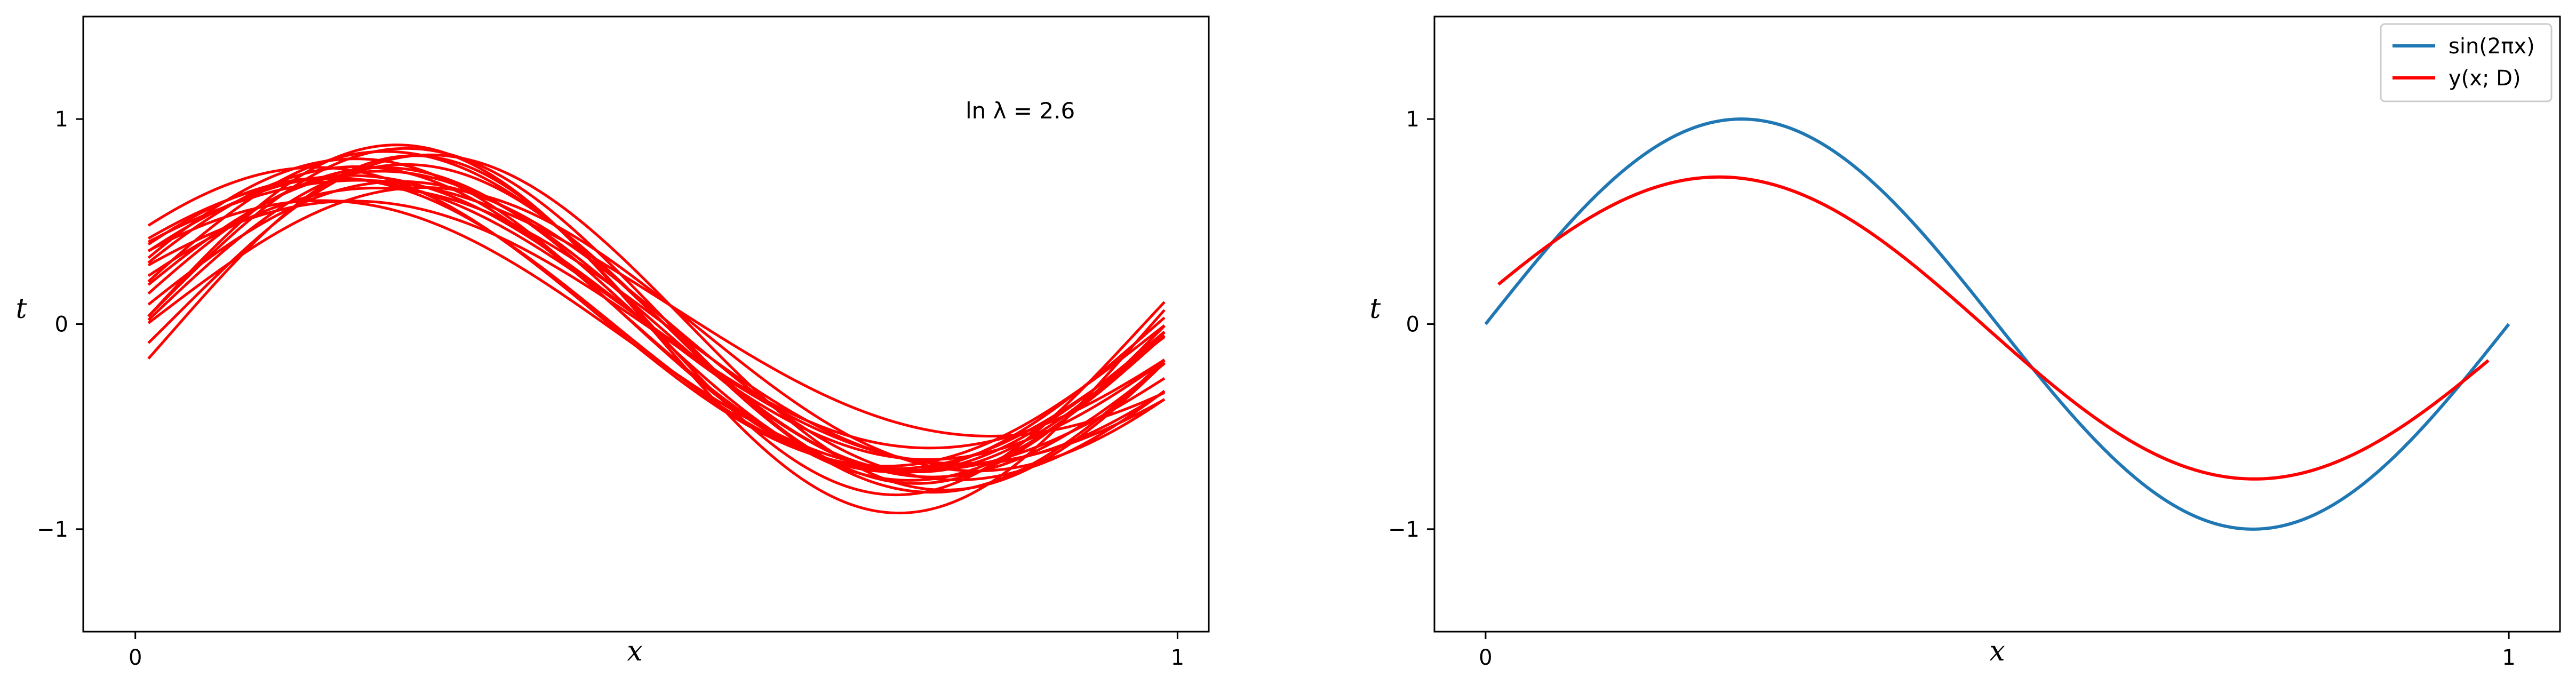 Image resolution: width=2576 pixels, height=685 pixels. What do you see at coordinates (2485, 78) in the screenshot?
I see `legend-label-fit: y(x; D)` at bounding box center [2485, 78].